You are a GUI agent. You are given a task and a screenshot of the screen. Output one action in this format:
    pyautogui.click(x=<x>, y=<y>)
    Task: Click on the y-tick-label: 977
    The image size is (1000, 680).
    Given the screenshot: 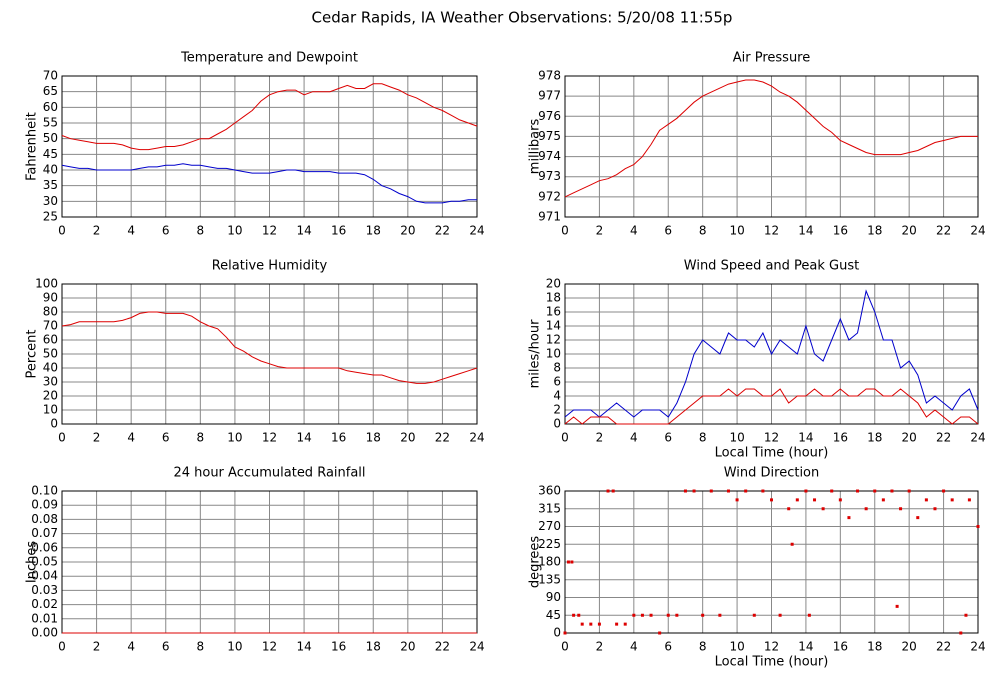 What is the action you would take?
    pyautogui.click(x=549, y=96)
    